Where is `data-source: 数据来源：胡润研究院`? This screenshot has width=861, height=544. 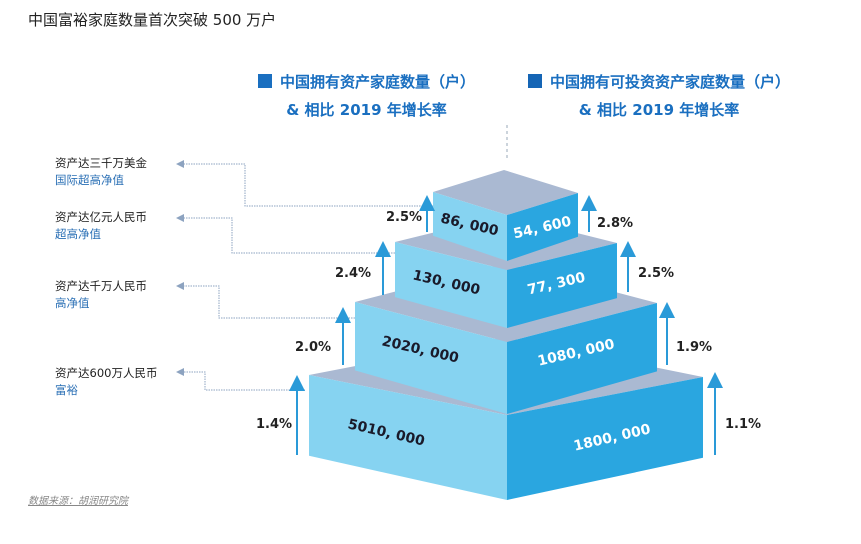 data-source: 数据来源：胡润研究院 is located at coordinates (78, 501).